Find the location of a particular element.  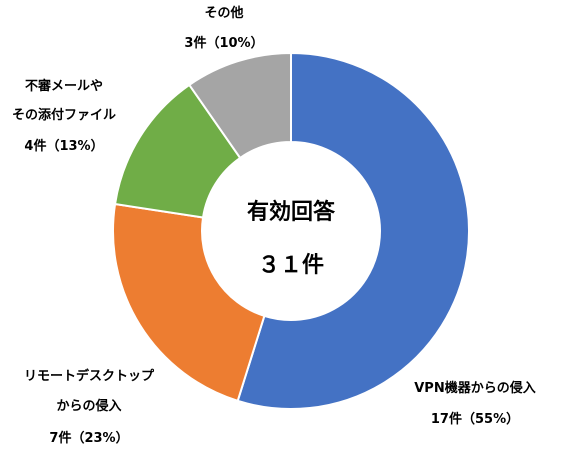

svg-text: その他 is located at coordinates (223, 13).